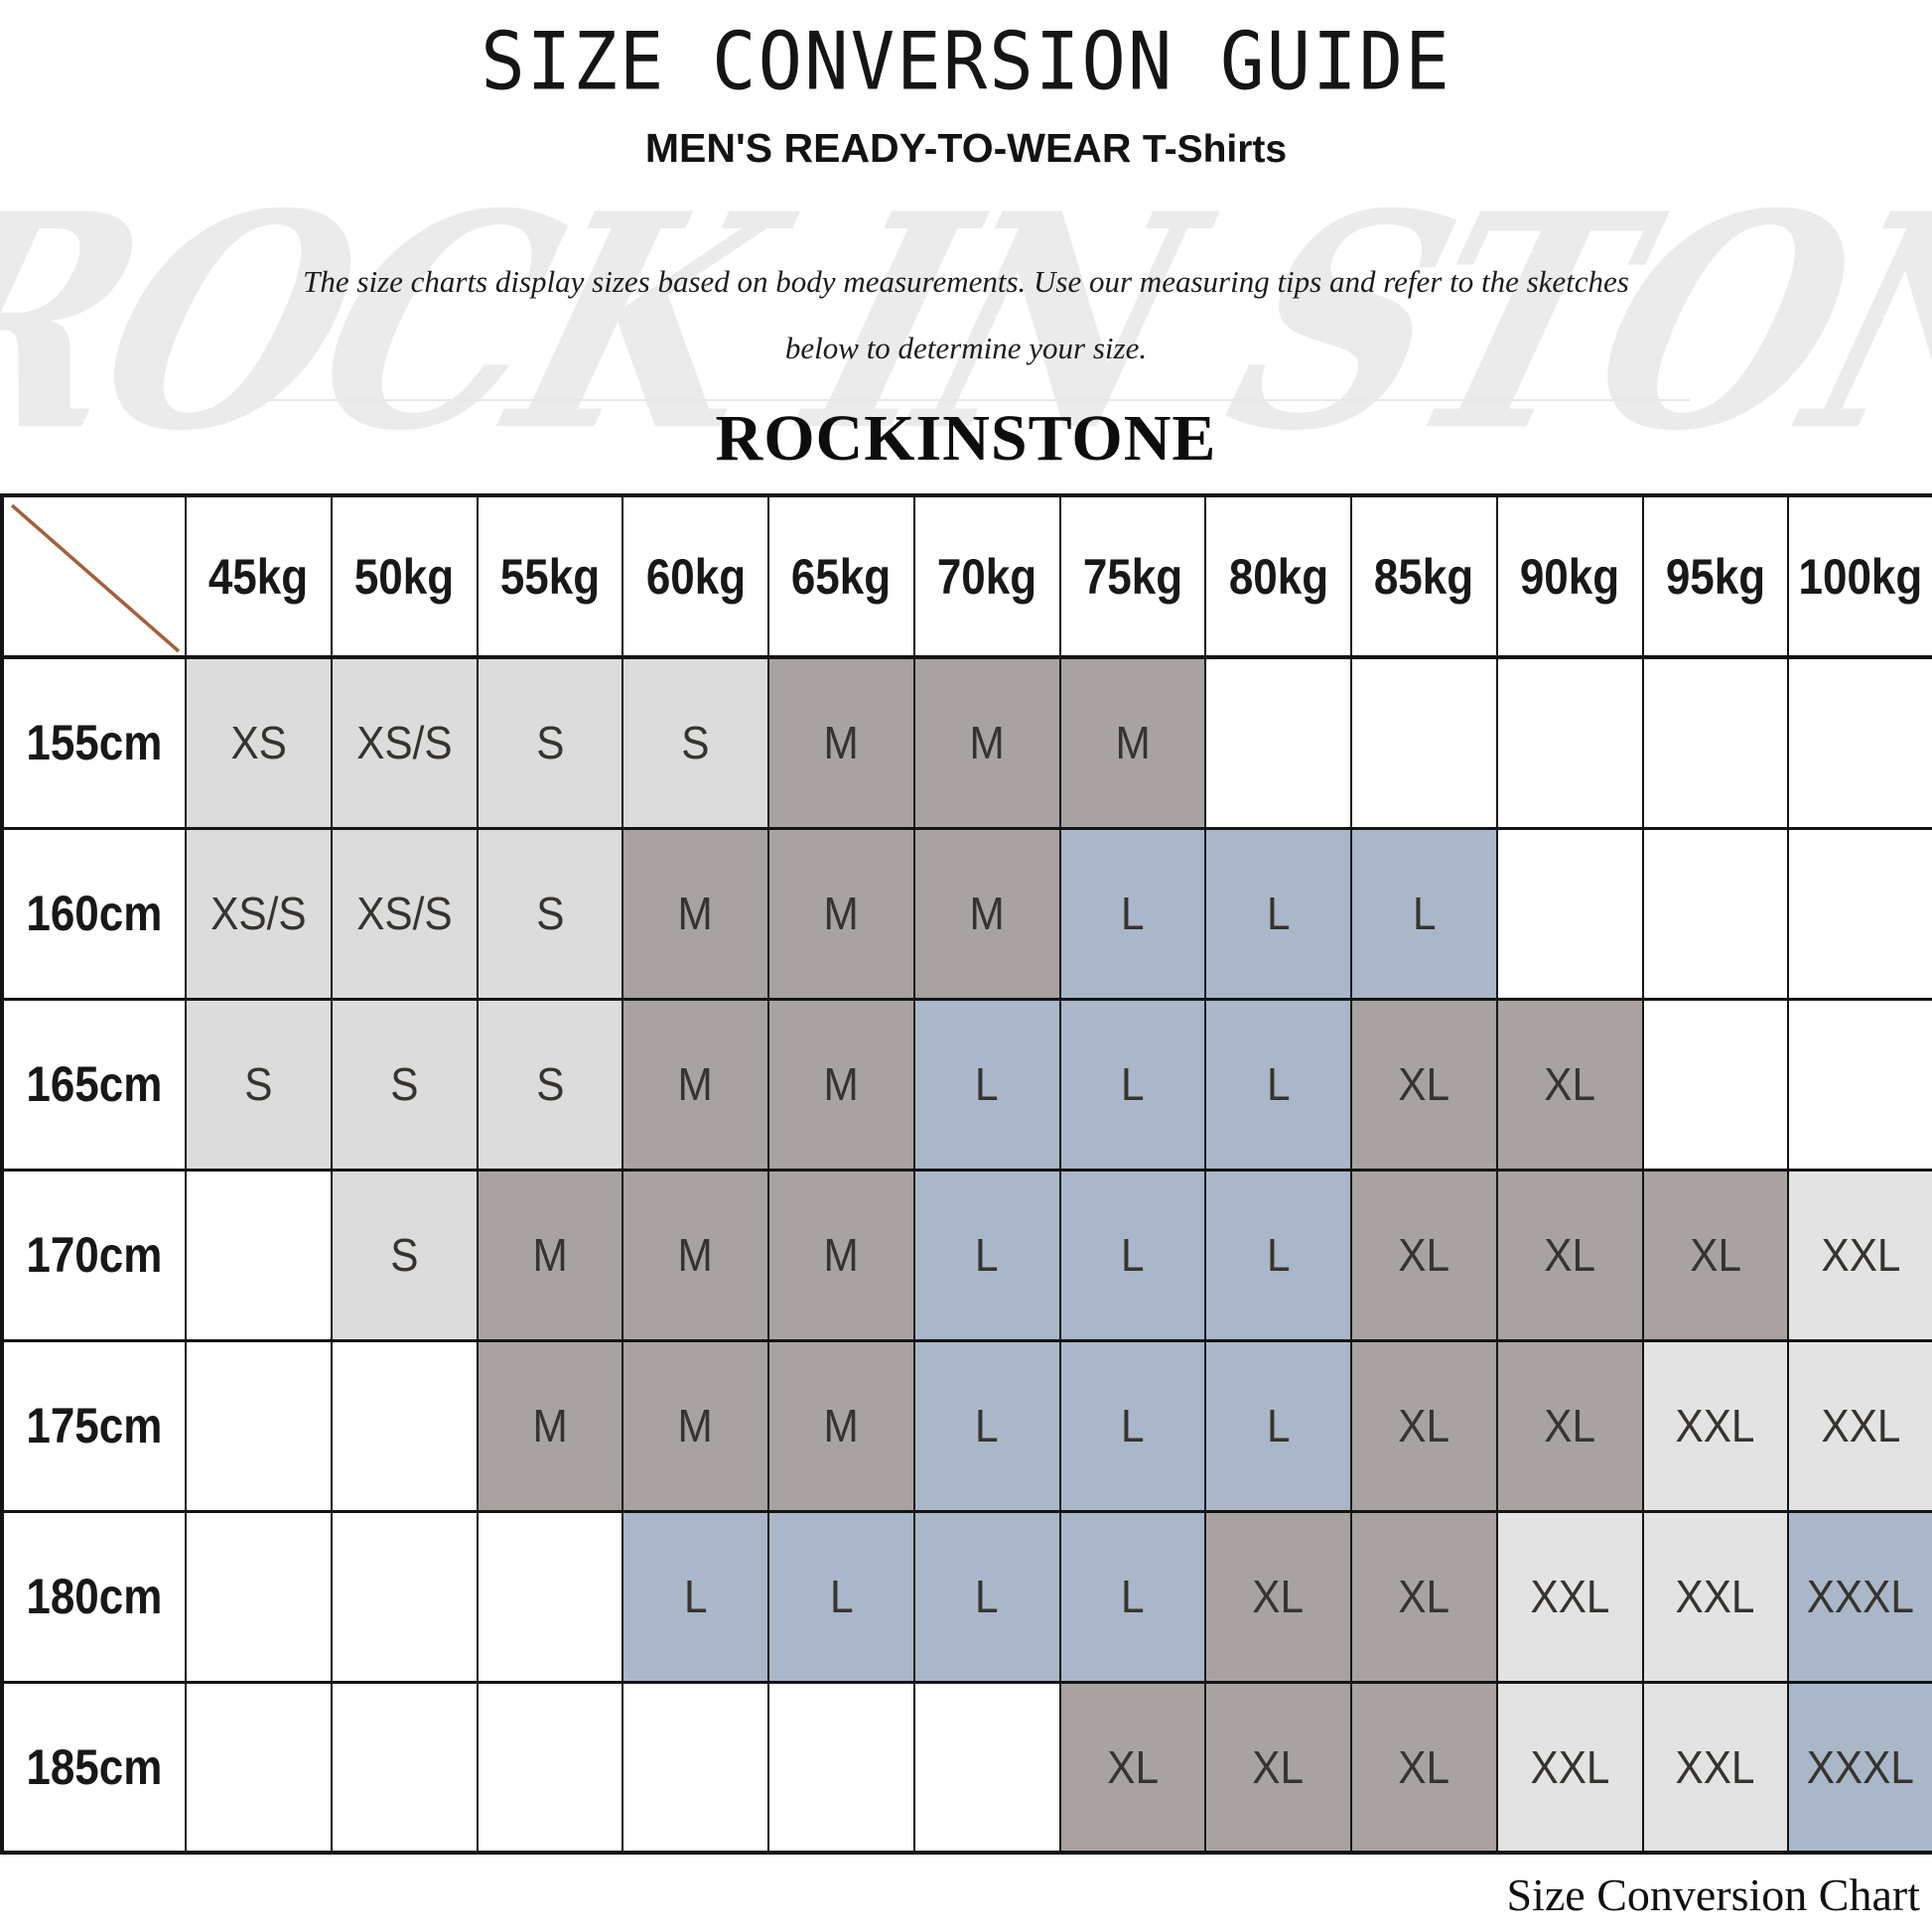 This screenshot has width=1932, height=1932. I want to click on weight-header-75kg: 75kg, so click(1132, 576).